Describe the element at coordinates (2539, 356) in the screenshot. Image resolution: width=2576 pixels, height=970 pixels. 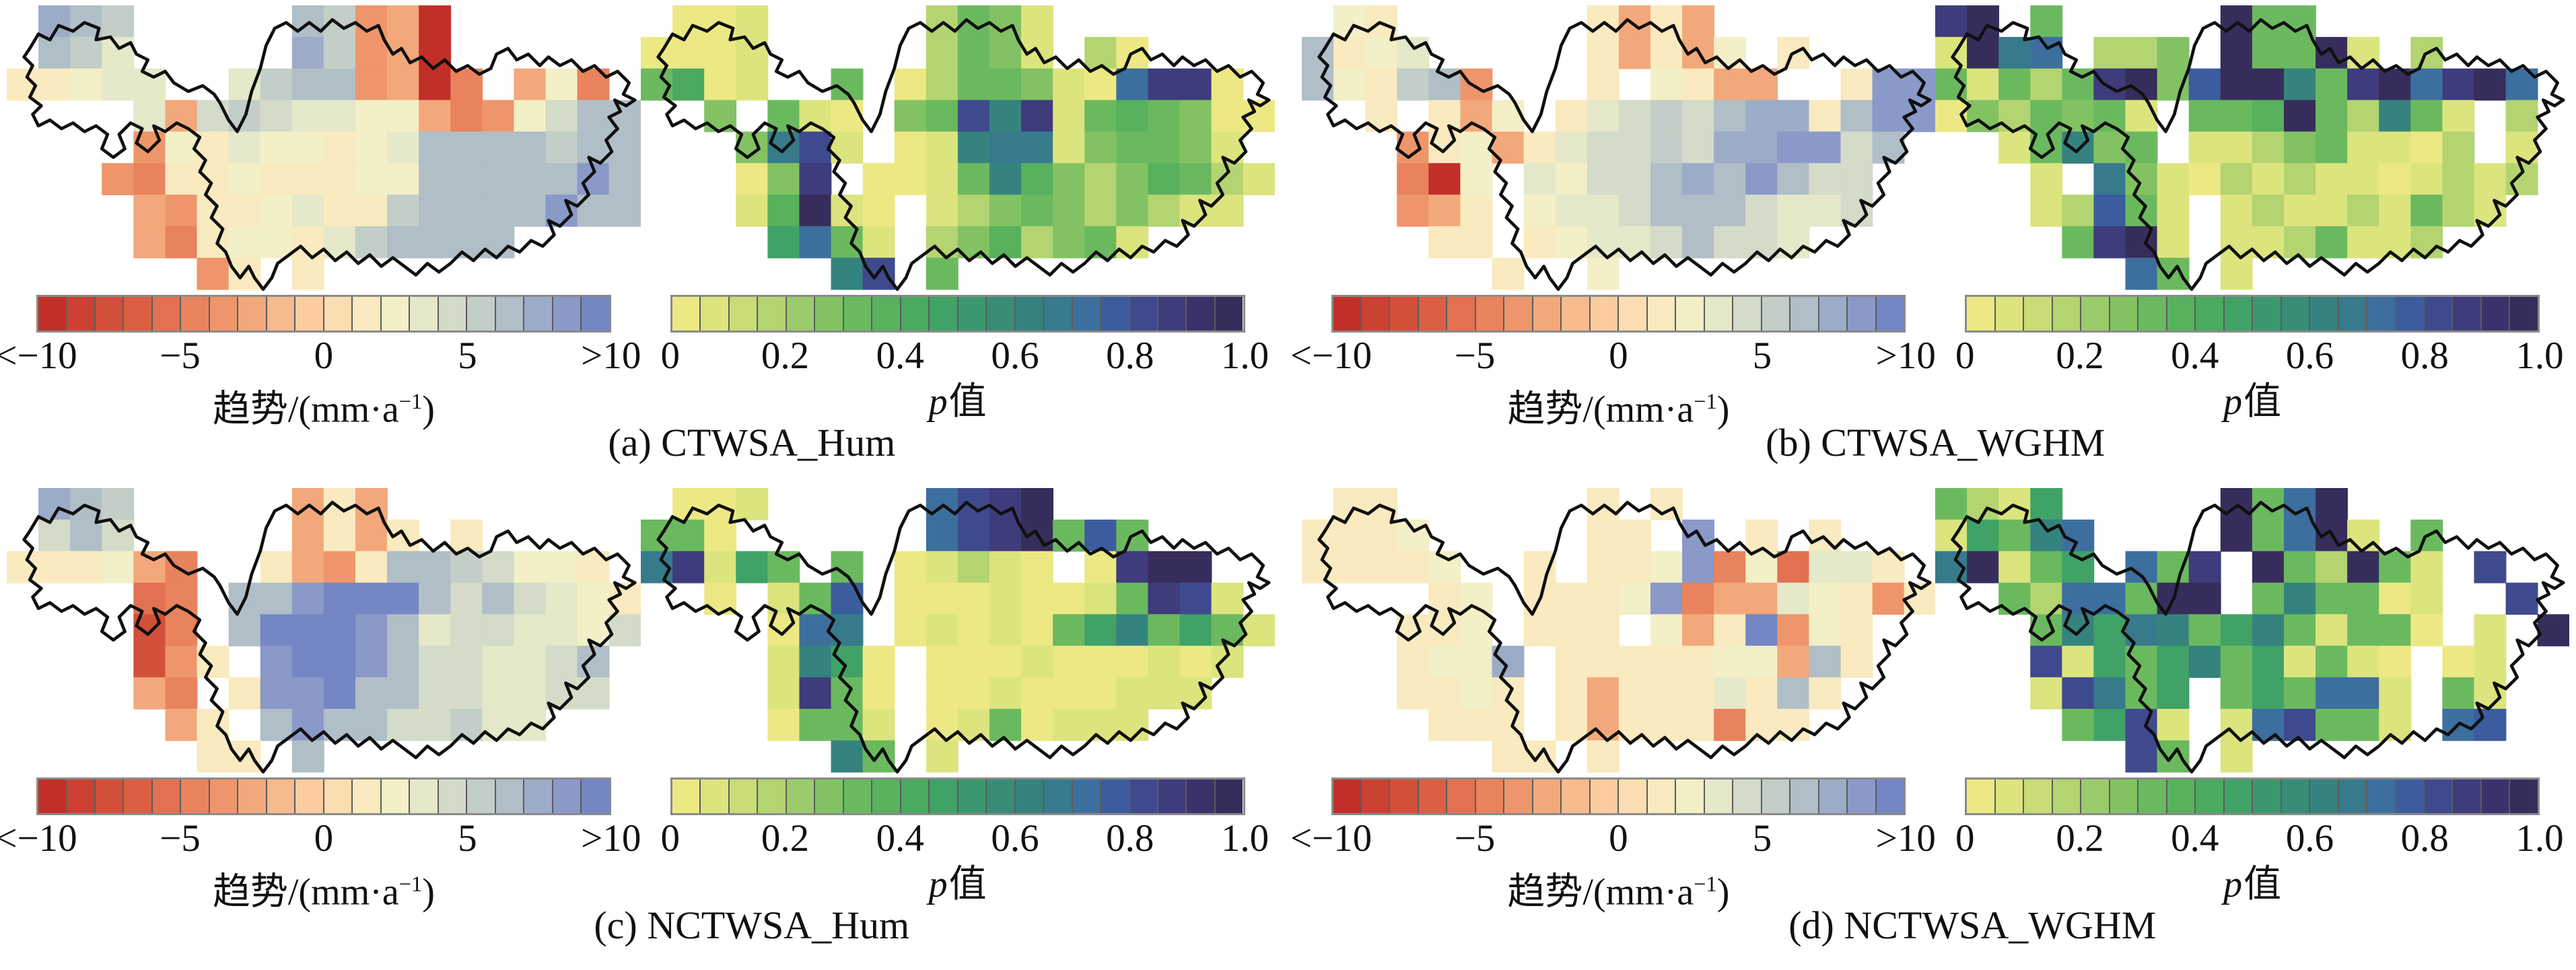
I see `tick-label: 1.0` at that location.